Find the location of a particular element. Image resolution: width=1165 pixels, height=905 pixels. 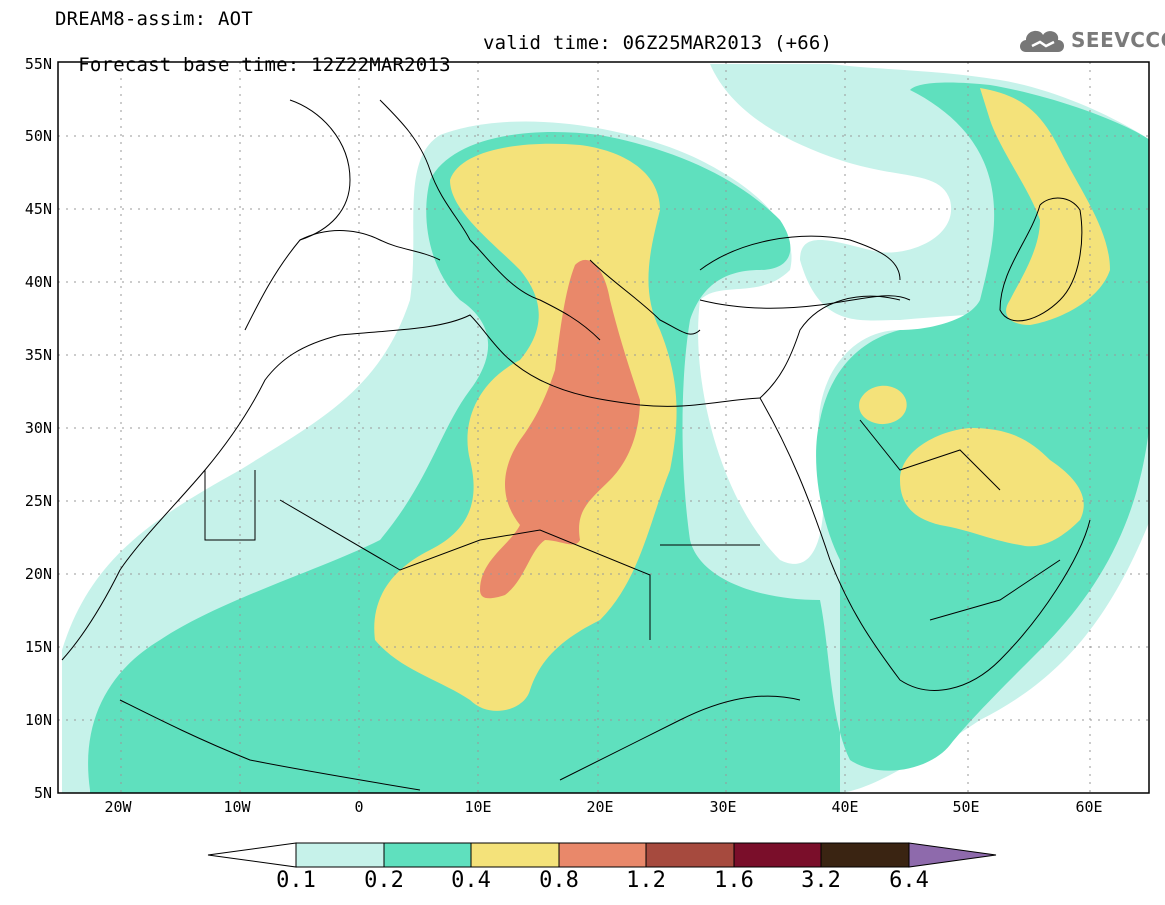

lon-label: 10E is located at coordinates (477, 807).